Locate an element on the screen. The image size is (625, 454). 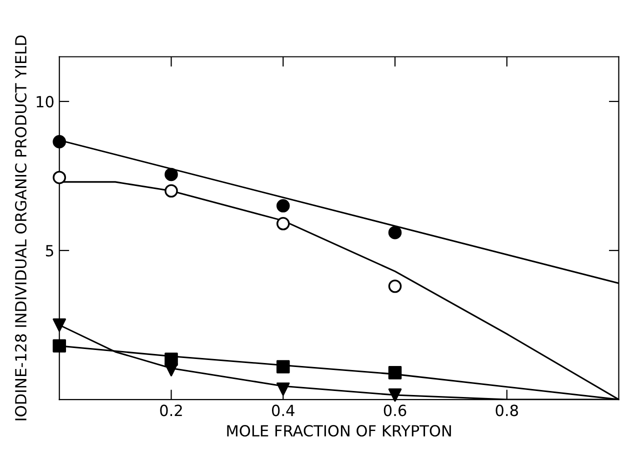
y-axis-title: IODINE-128 INDIVIDUAL ORGANIC PRODUCT YIELD is located at coordinates (21, 227).